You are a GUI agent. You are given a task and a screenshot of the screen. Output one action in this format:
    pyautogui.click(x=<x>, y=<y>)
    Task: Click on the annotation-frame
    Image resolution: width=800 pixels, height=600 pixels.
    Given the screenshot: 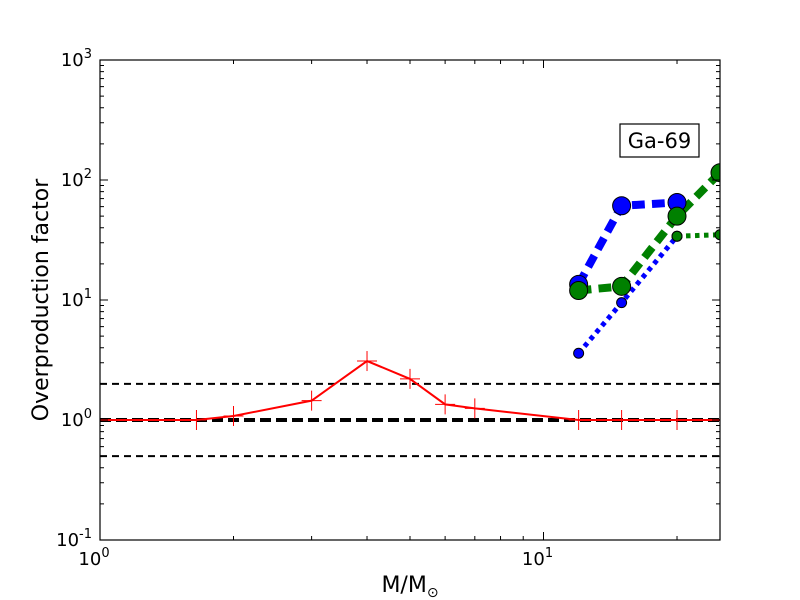 What is the action you would take?
    pyautogui.click(x=659, y=140)
    